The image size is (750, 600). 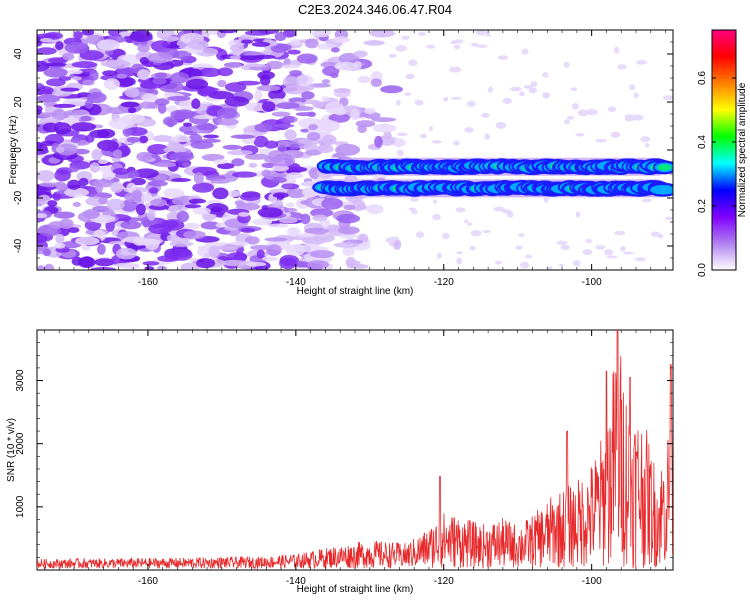 I want to click on heatmap-line-cell, so click(x=664, y=167).